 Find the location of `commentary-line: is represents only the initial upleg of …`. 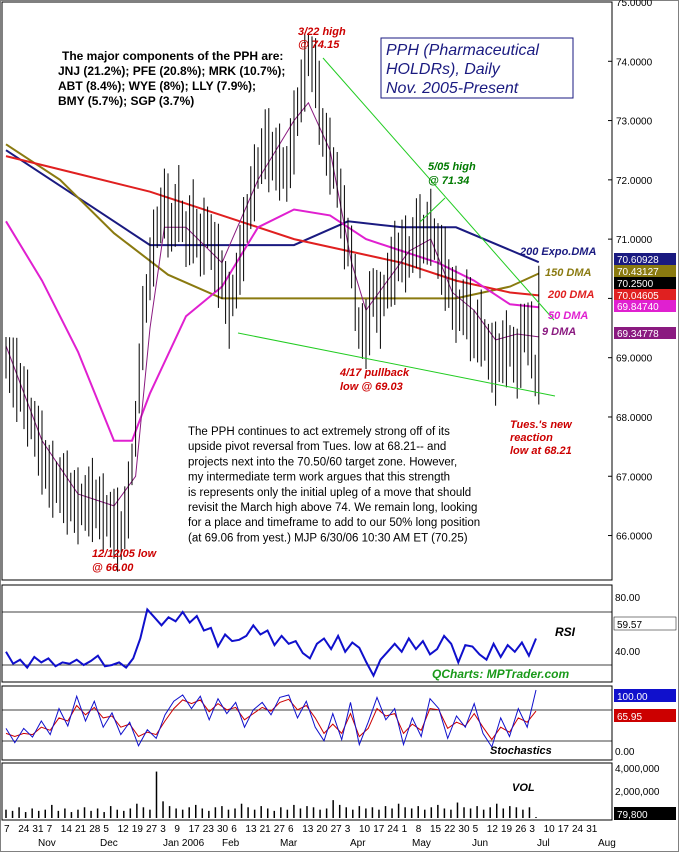

commentary-line: is represents only the initial upleg of … is located at coordinates (329, 493).